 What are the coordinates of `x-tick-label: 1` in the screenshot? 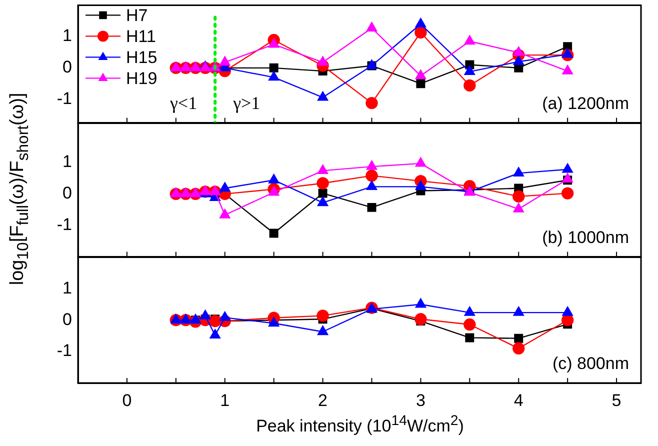 It's located at (225, 400).